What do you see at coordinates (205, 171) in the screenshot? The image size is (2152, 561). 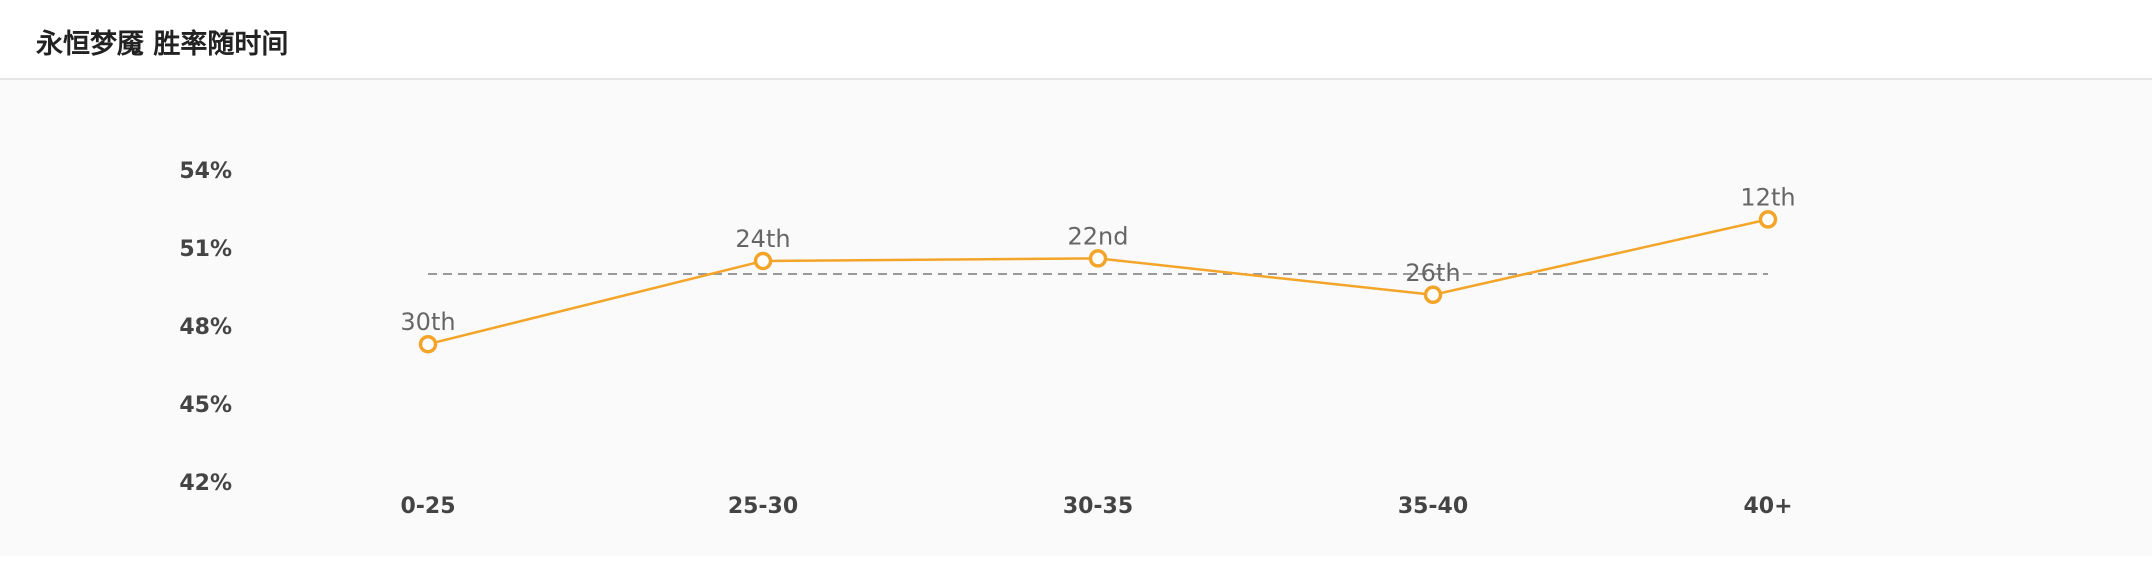 I see `y-tick-label: 54%` at bounding box center [205, 171].